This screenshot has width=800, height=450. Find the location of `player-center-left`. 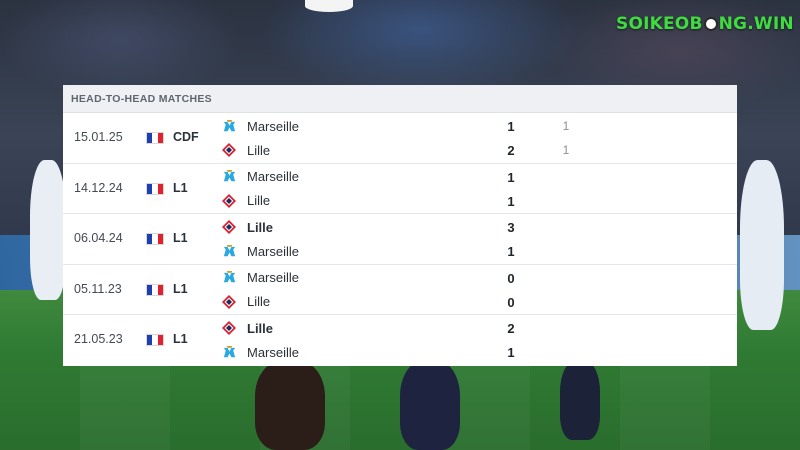

player-center-left is located at coordinates (290, 405).